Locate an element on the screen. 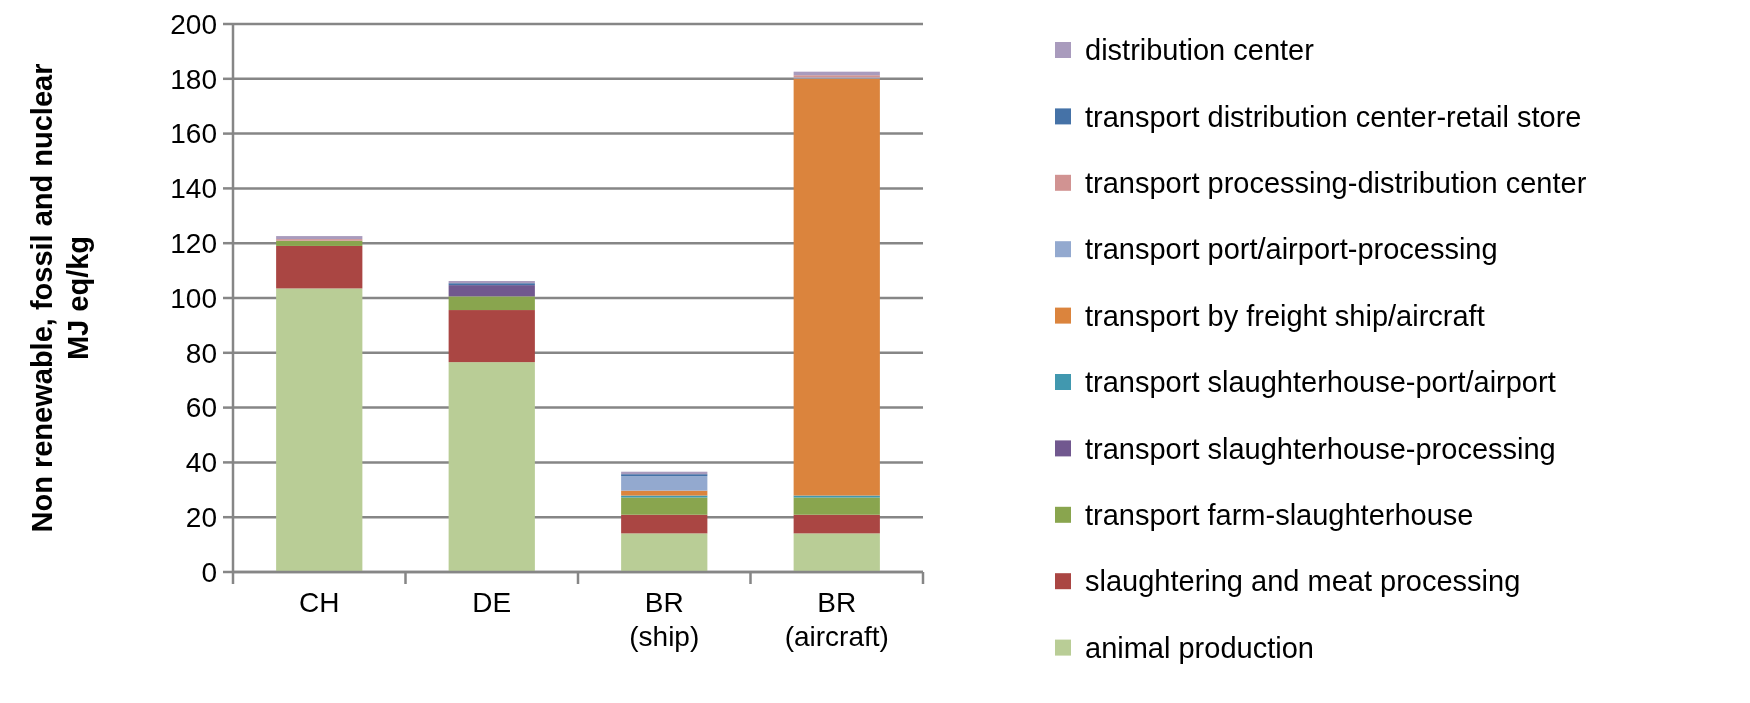 The image size is (1750, 703). legend-label: transport farm-slaughterhouse is located at coordinates (1279, 514).